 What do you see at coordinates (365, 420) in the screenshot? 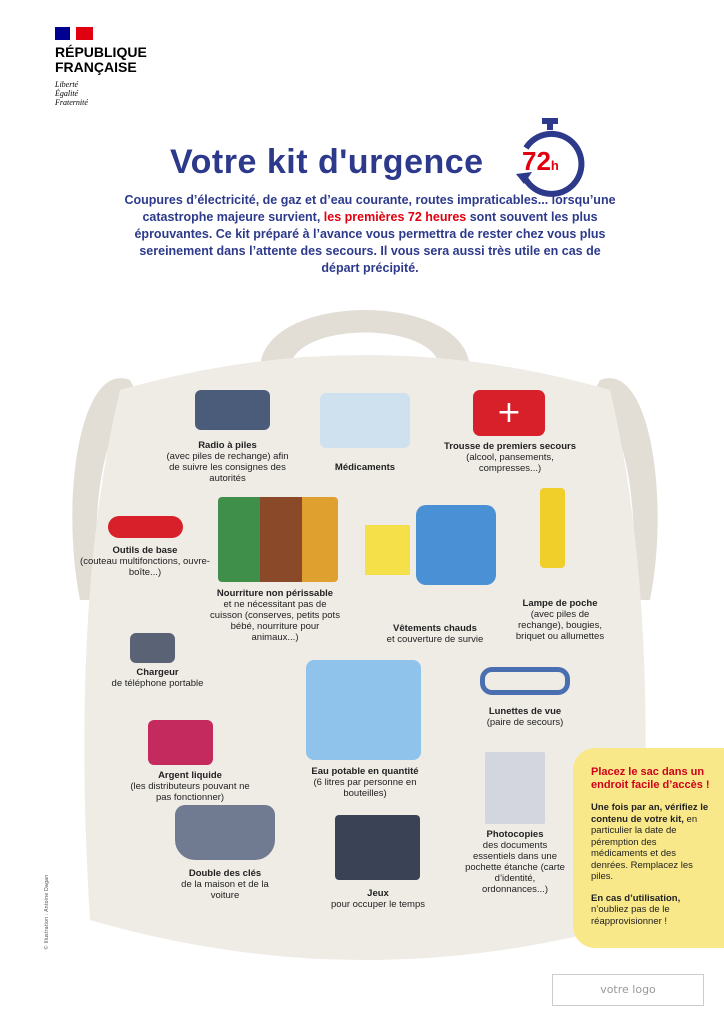
I see `medication-icon` at bounding box center [365, 420].